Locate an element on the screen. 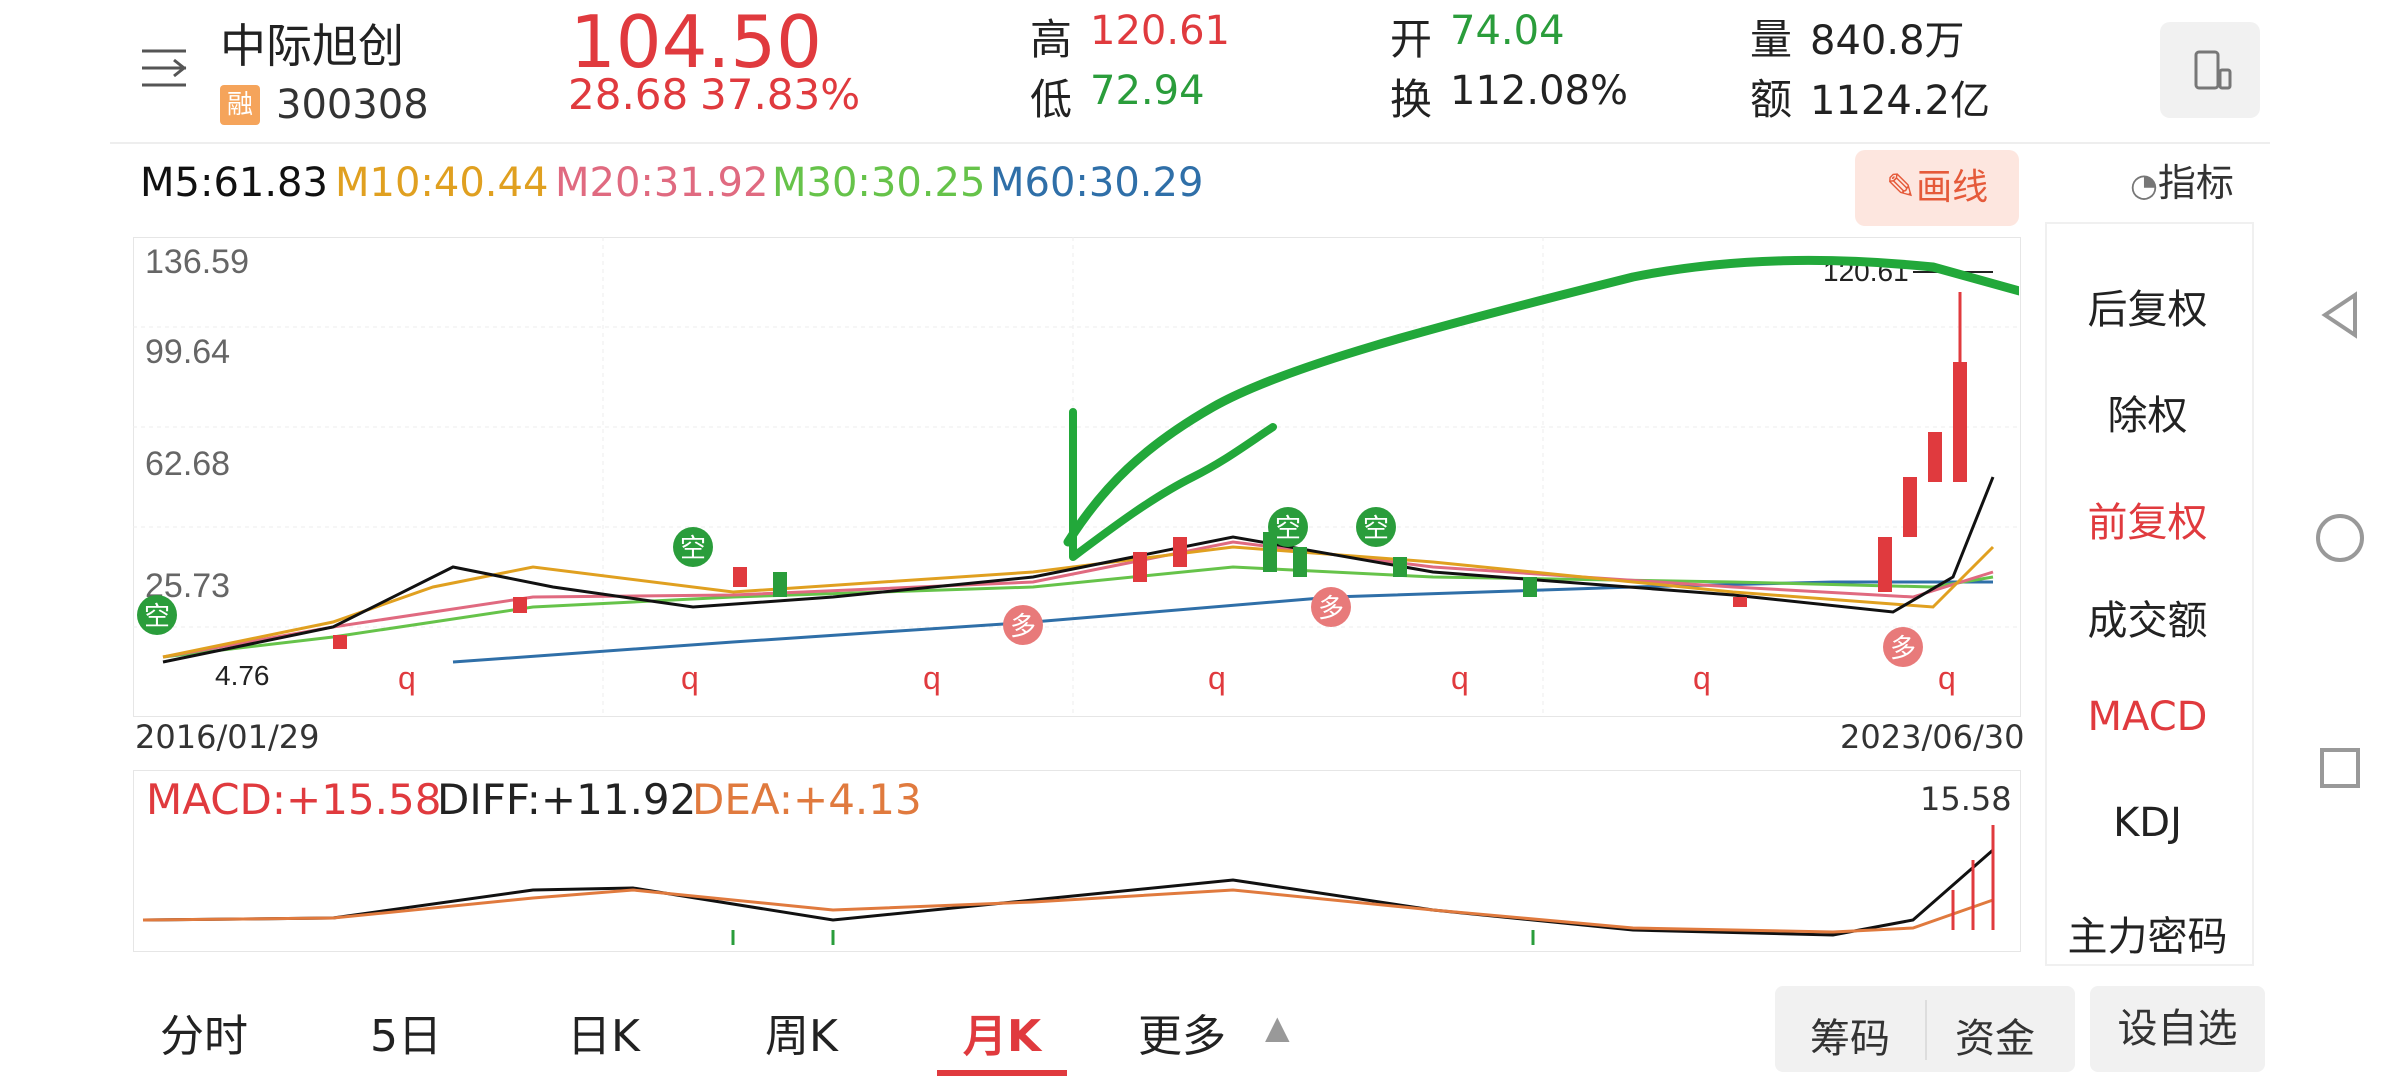 Image resolution: width=2388 pixels, height=1080 pixels. stock-code: 300308 is located at coordinates (352, 105).